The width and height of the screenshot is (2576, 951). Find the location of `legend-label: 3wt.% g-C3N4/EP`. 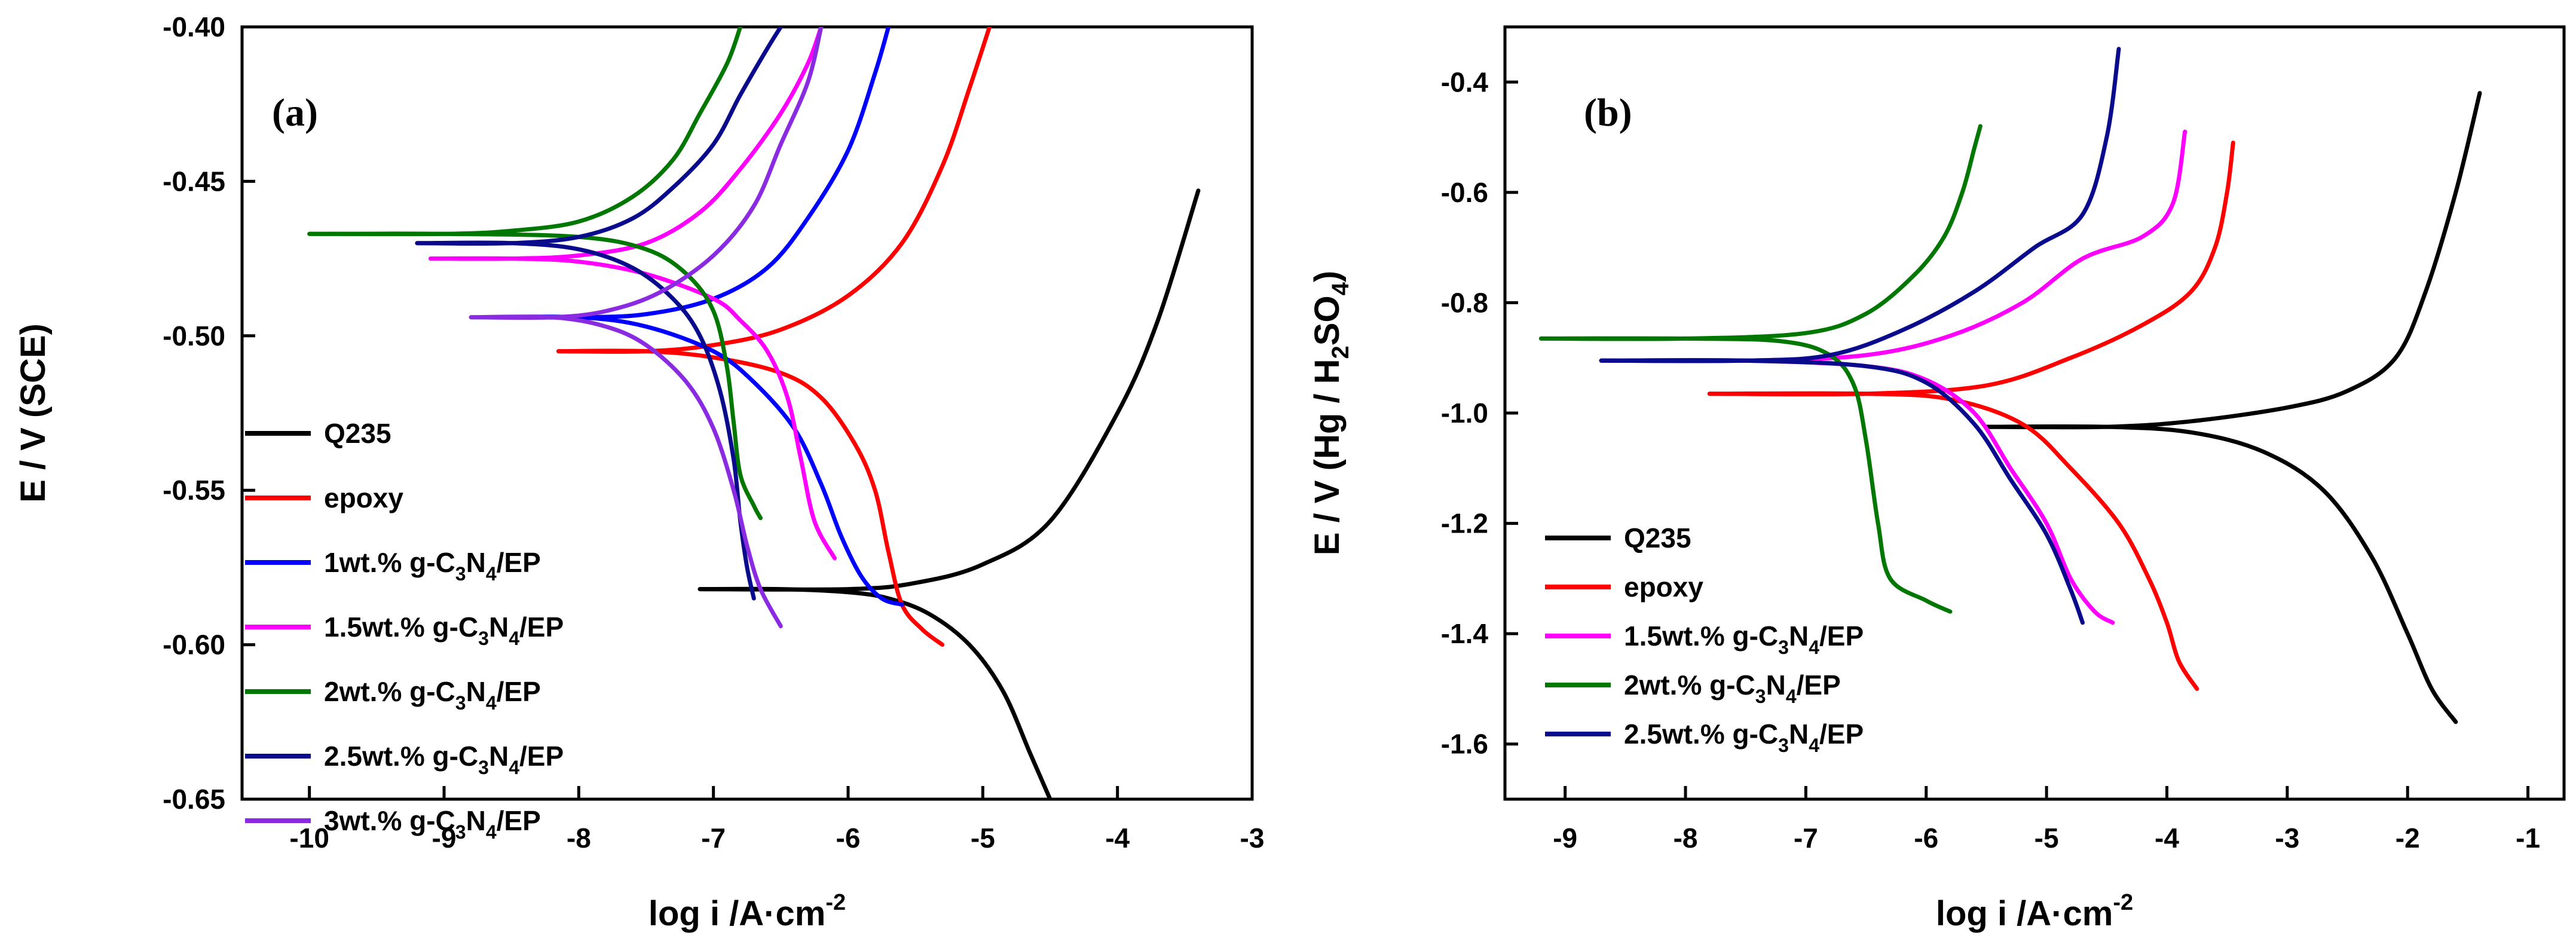

legend-label: 3wt.% g-C3N4/EP is located at coordinates (432, 824).